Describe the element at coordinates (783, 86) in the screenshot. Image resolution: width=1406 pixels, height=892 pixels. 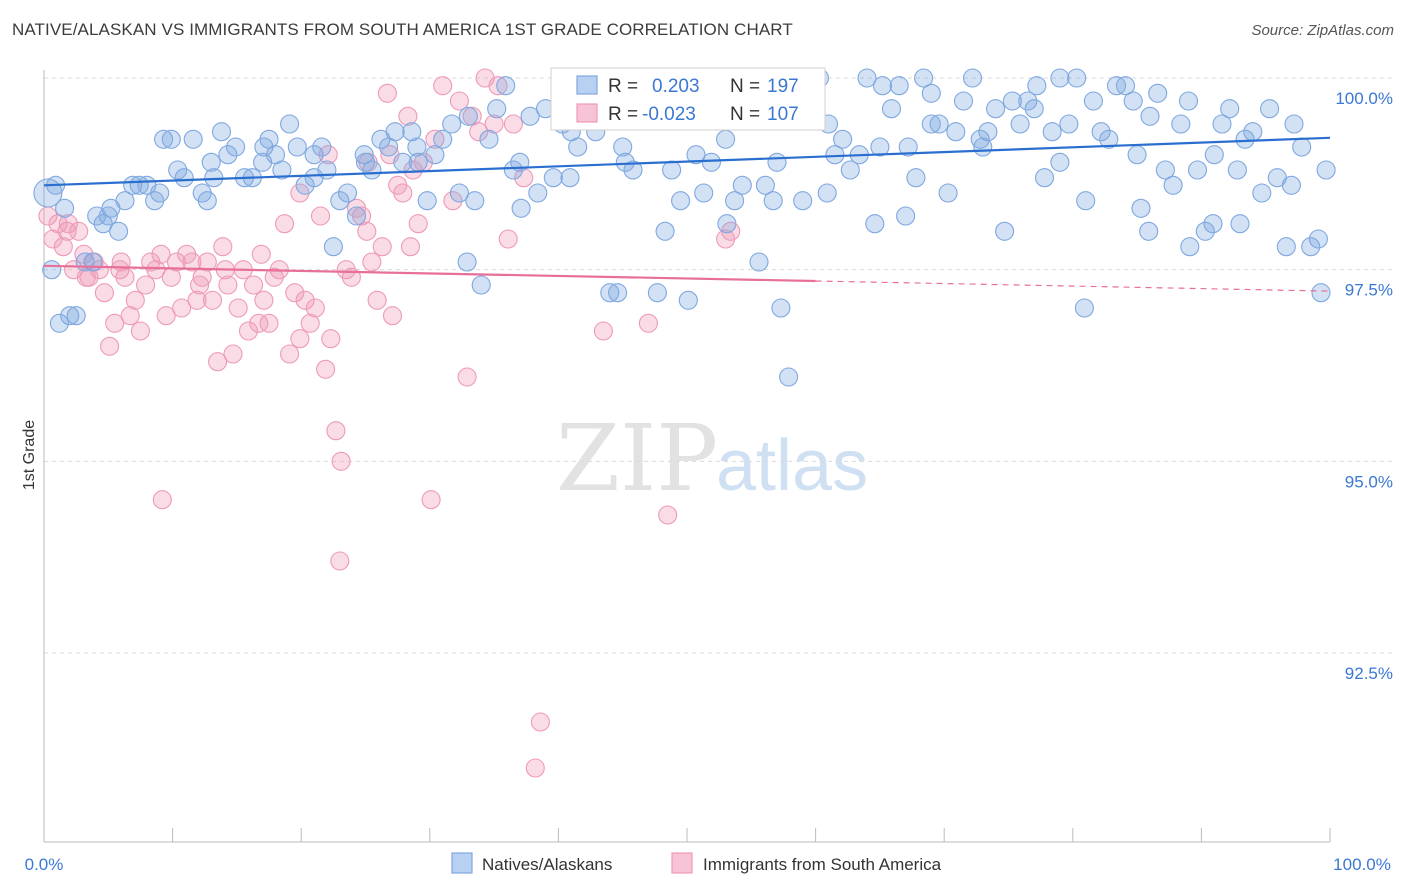
I see `legend-n-value-1: 197` at that location.